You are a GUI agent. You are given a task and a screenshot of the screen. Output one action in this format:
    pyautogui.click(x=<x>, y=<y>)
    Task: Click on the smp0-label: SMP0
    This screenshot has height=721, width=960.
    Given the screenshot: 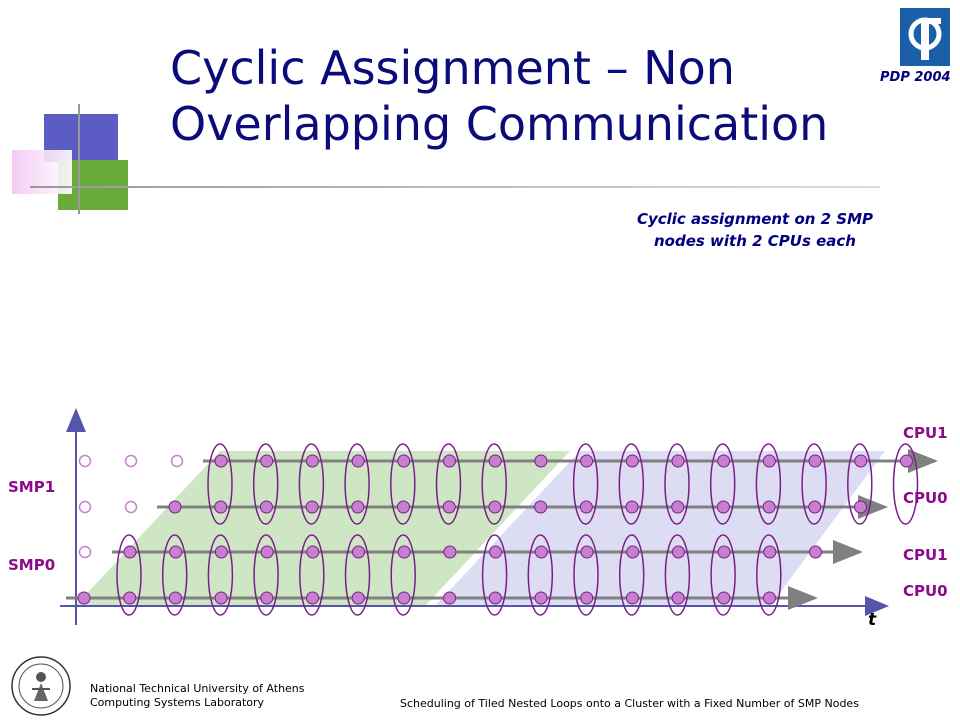 What is the action you would take?
    pyautogui.click(x=32, y=565)
    